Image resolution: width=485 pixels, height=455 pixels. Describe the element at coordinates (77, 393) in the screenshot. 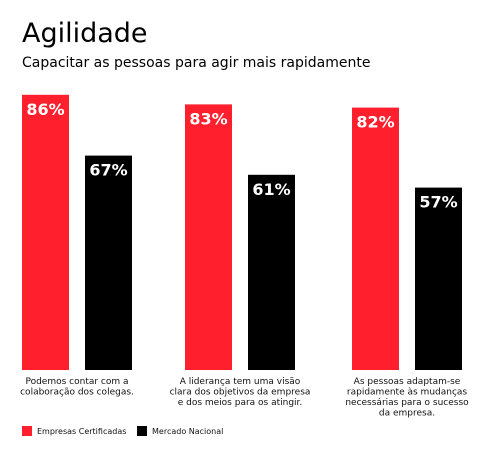

I see `category-label: colaboração dos colegas.` at that location.